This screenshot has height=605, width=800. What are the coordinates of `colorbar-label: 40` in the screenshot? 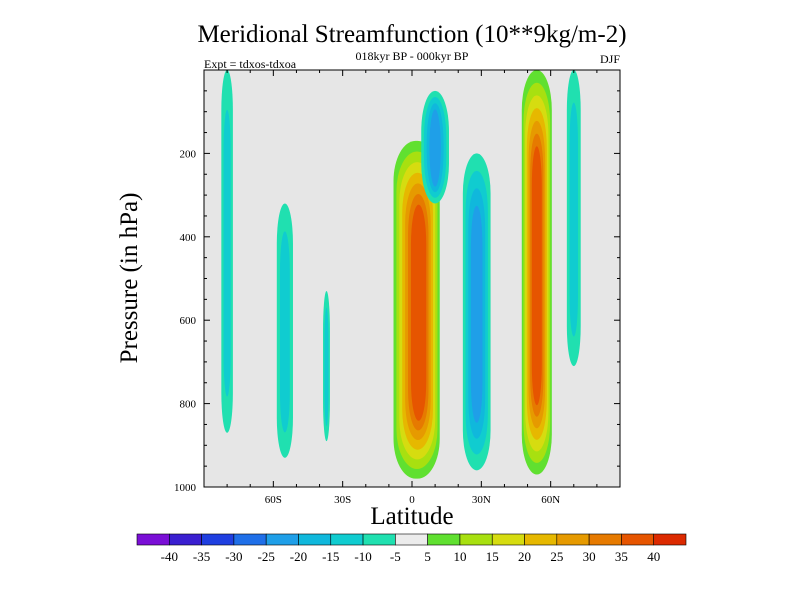 It's located at (653, 556).